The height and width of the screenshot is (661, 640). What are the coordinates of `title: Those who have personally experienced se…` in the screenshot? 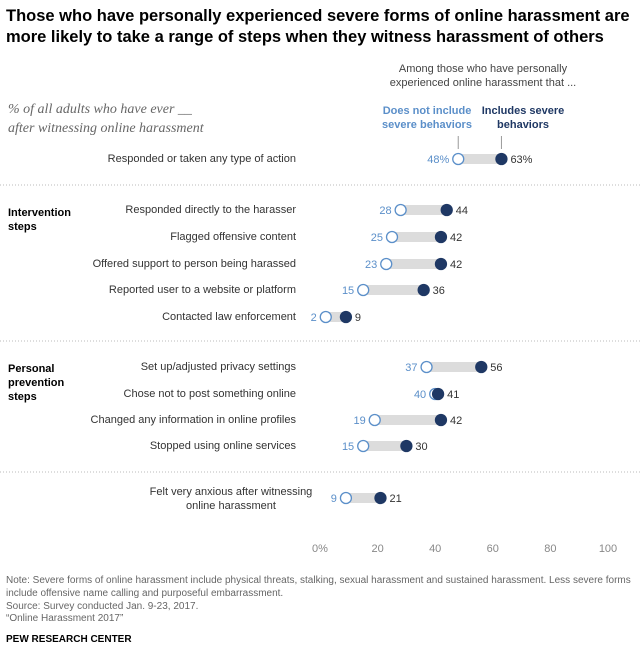 It's located at (318, 26).